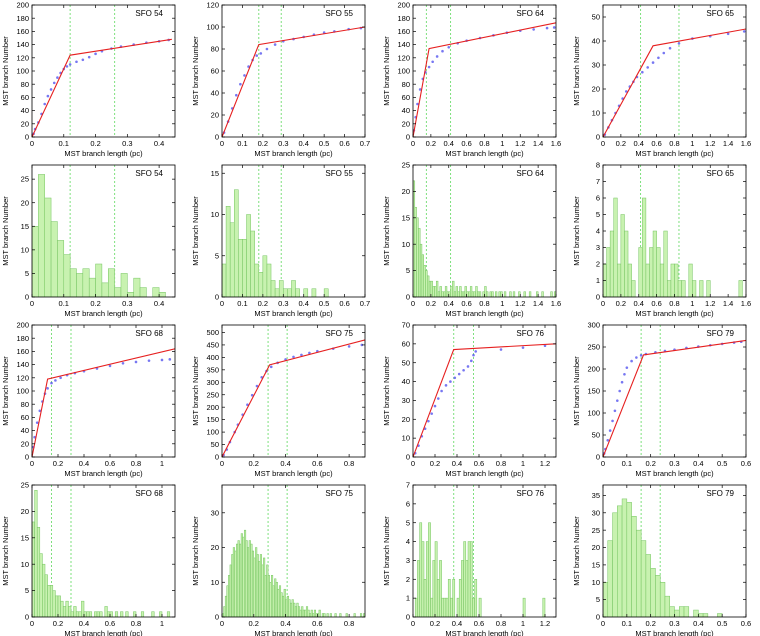 The height and width of the screenshot is (636, 760). Describe the element at coordinates (222, 463) in the screenshot. I see `x-tick-label: 0` at that location.